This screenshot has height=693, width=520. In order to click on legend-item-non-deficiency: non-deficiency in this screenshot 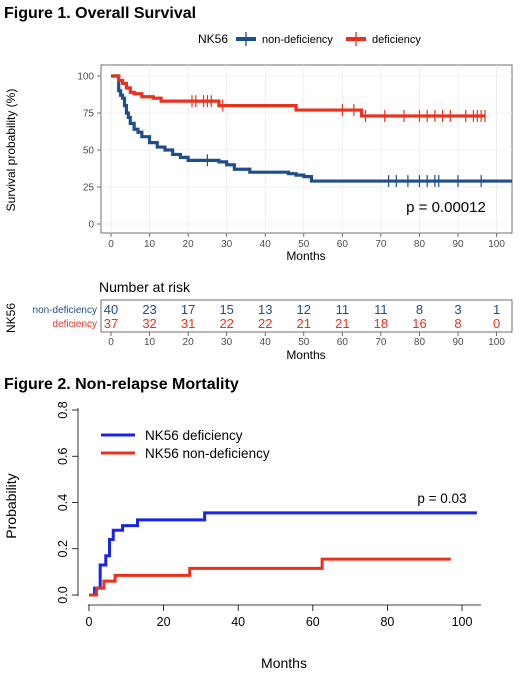, I will do `click(284, 39)`.